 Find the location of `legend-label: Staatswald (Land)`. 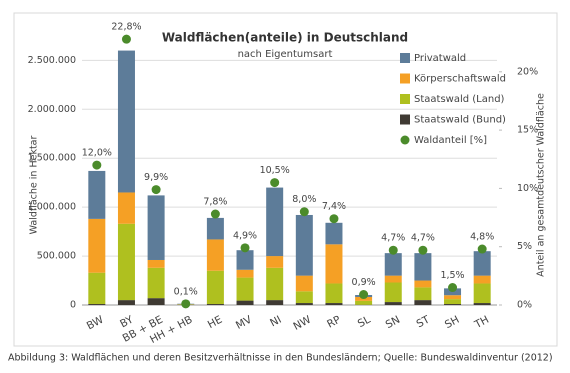

legend-label: Staatswald (Land) is located at coordinates (459, 99).